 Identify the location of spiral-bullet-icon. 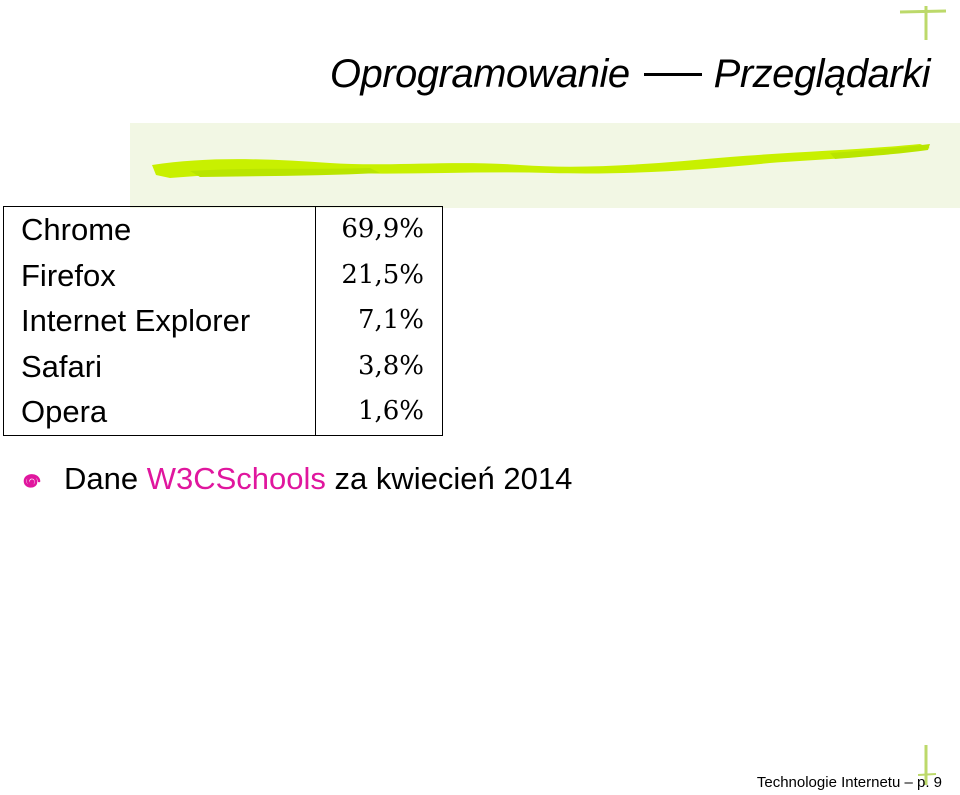
(32, 481).